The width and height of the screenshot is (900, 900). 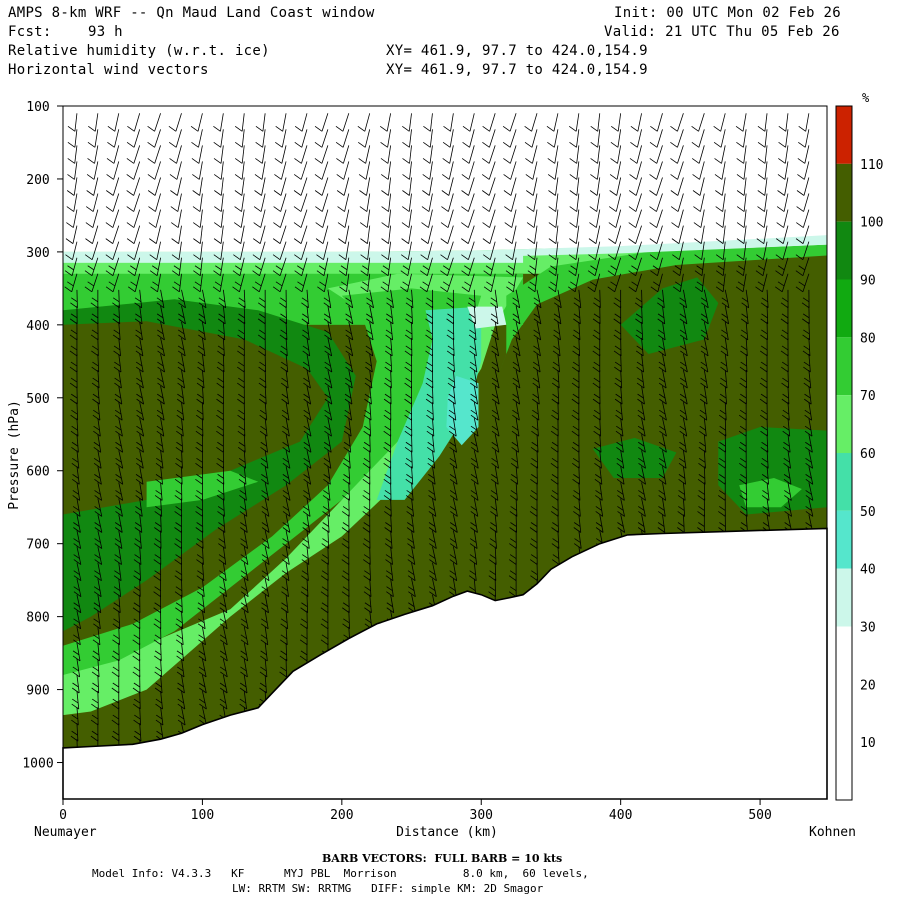 I want to click on x-tick-label: 500, so click(x=759, y=815).